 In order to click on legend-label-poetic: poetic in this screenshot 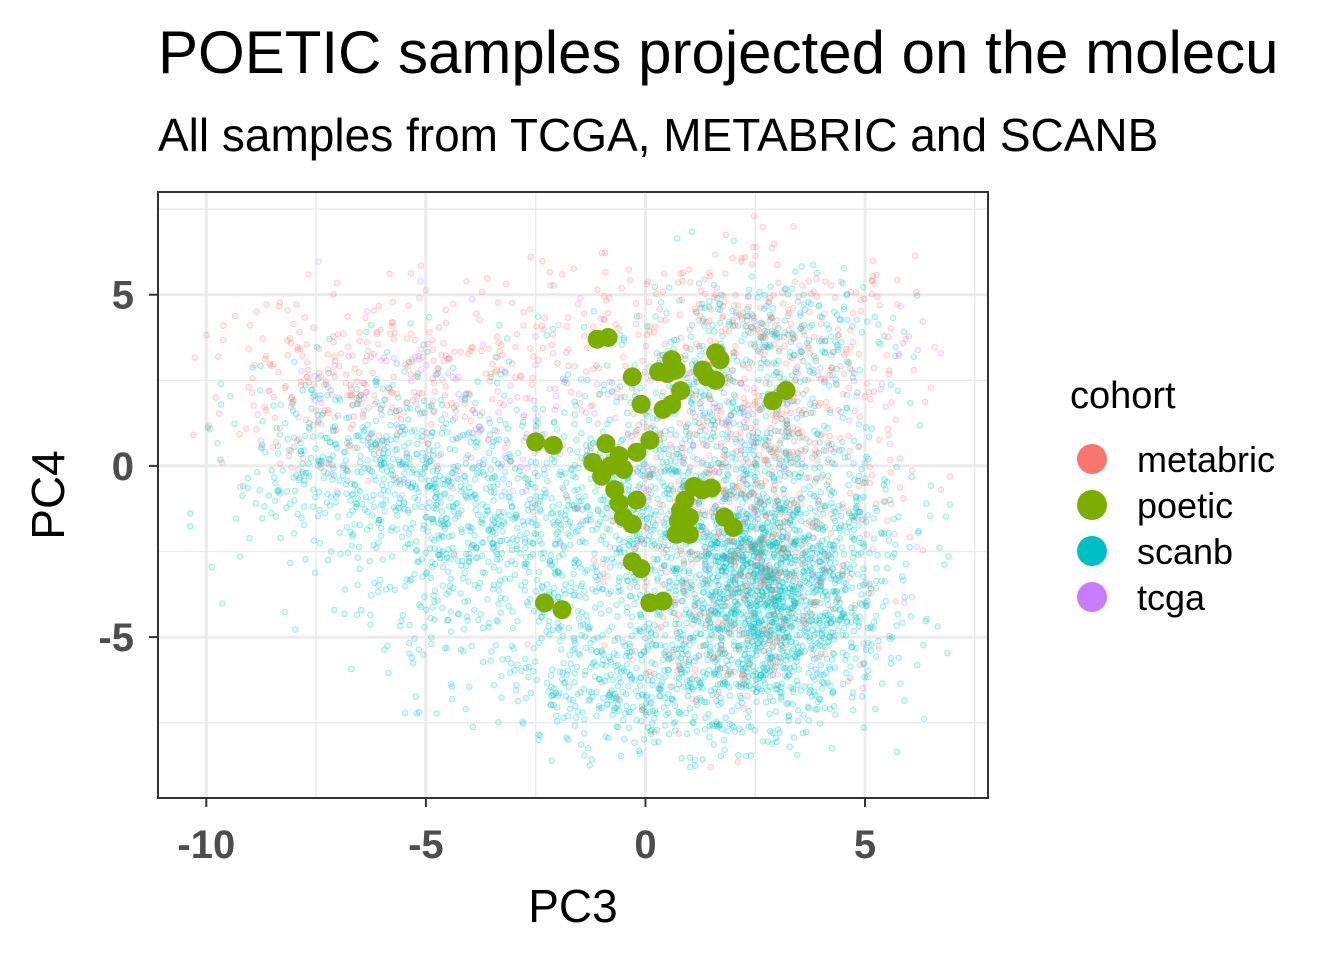, I will do `click(1185, 505)`.